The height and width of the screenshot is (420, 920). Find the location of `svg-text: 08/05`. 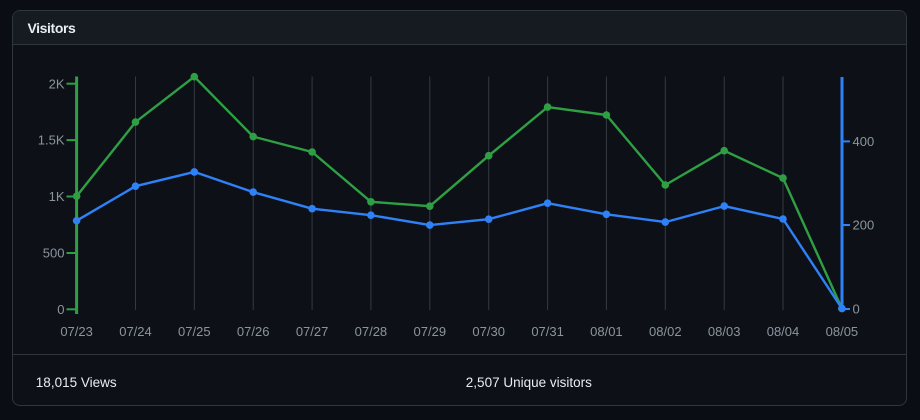

svg-text: 08/05 is located at coordinates (842, 331).